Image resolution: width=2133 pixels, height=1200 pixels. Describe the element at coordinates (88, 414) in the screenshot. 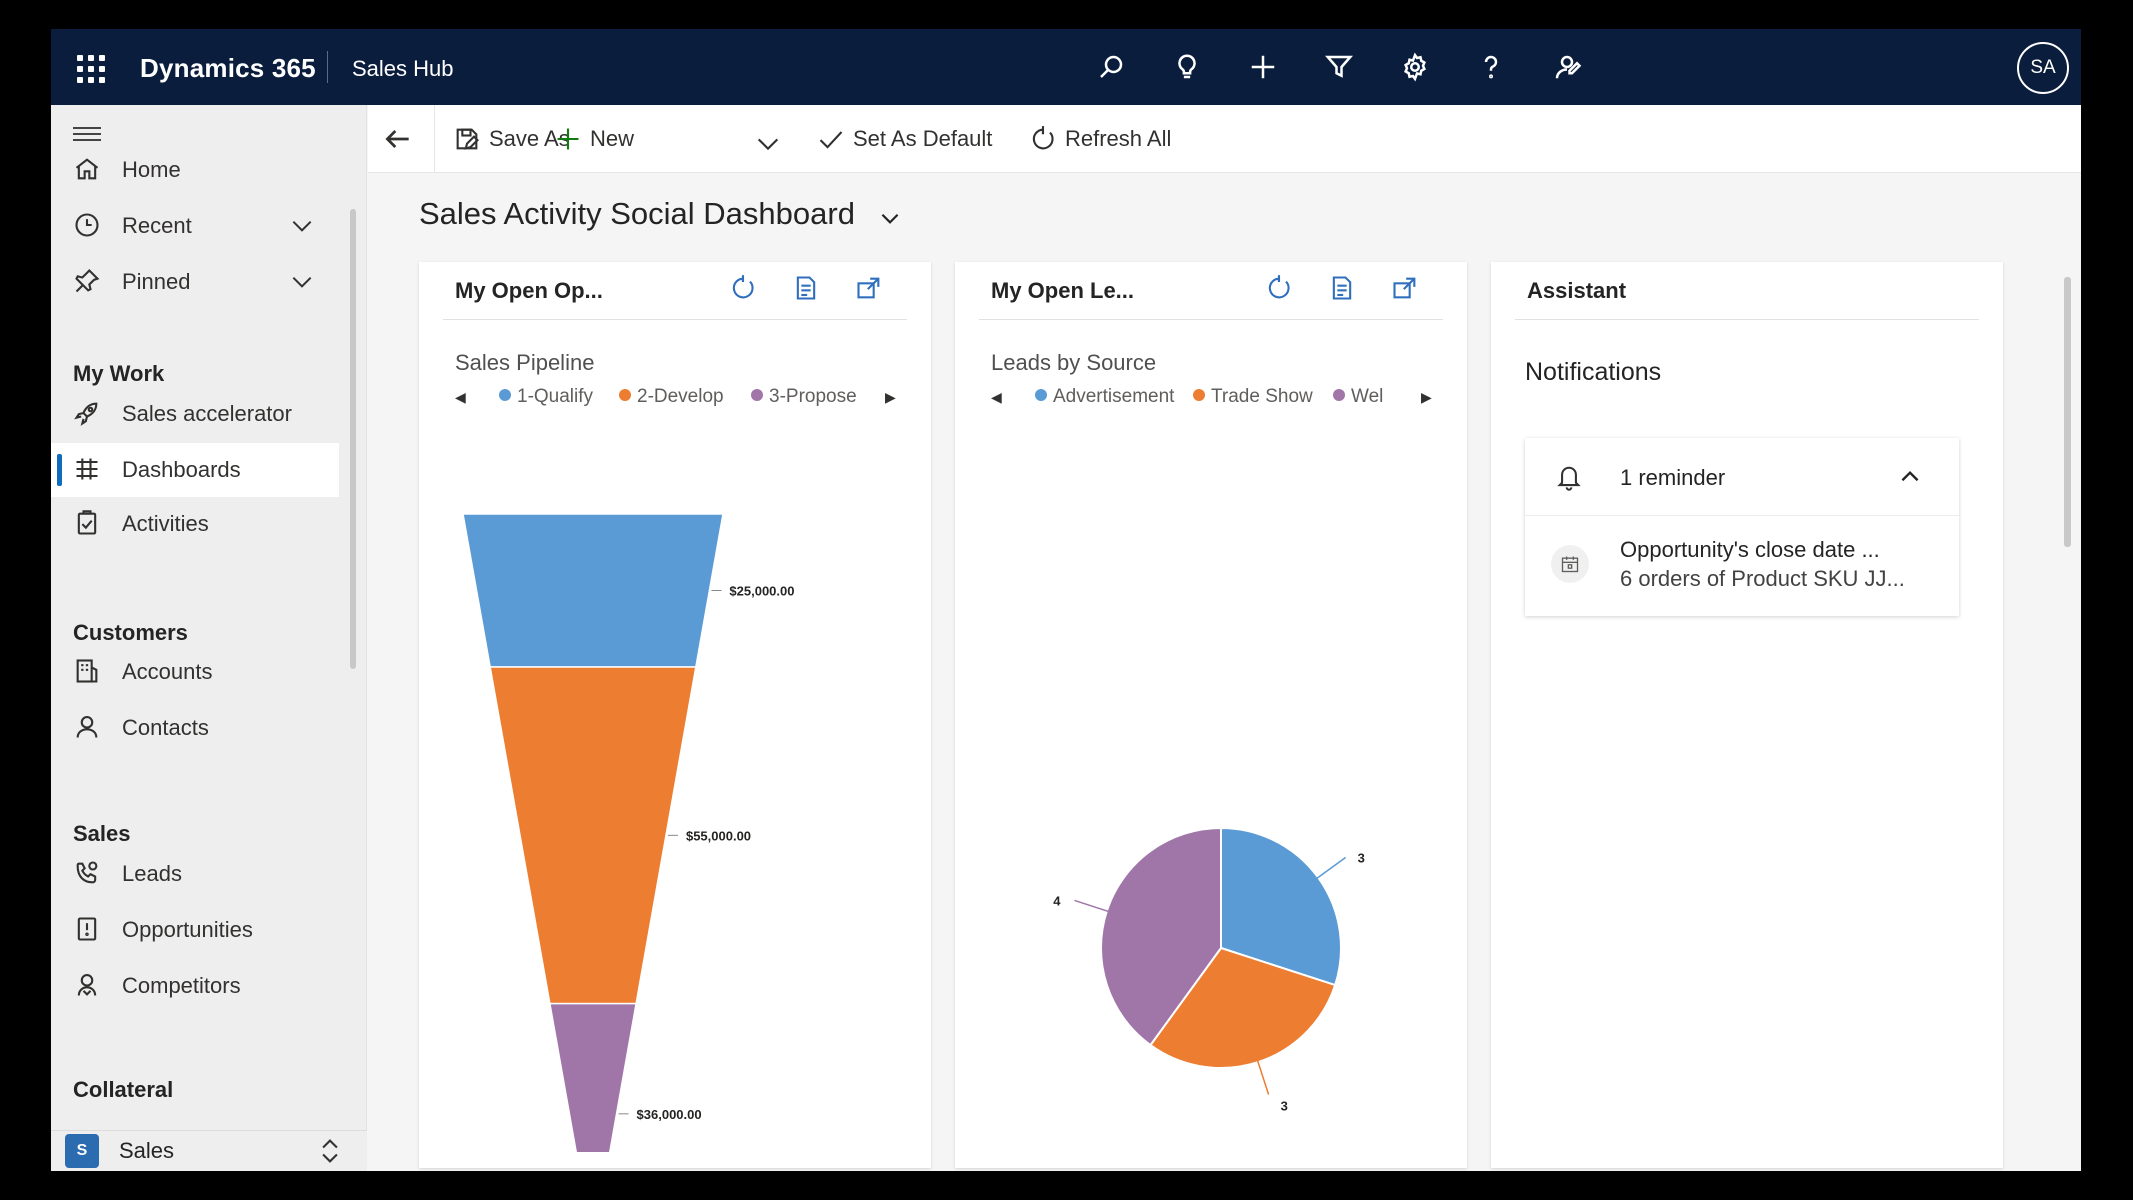

I see `rocket-icon` at that location.